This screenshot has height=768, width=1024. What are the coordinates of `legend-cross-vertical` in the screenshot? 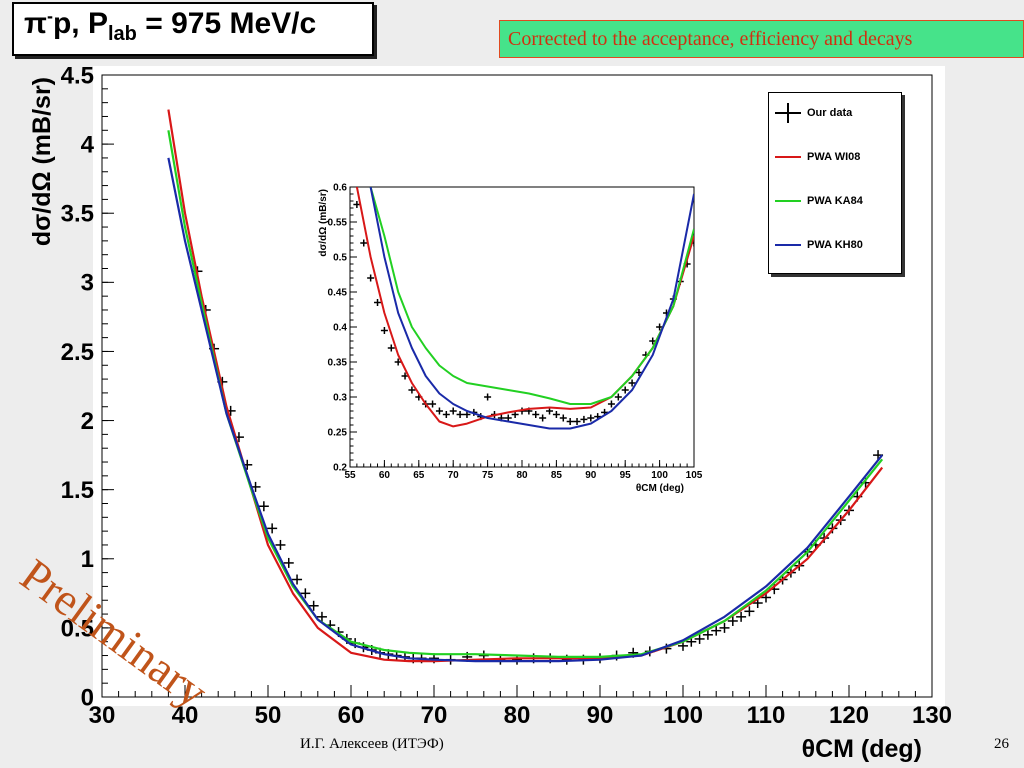 It's located at (788, 113).